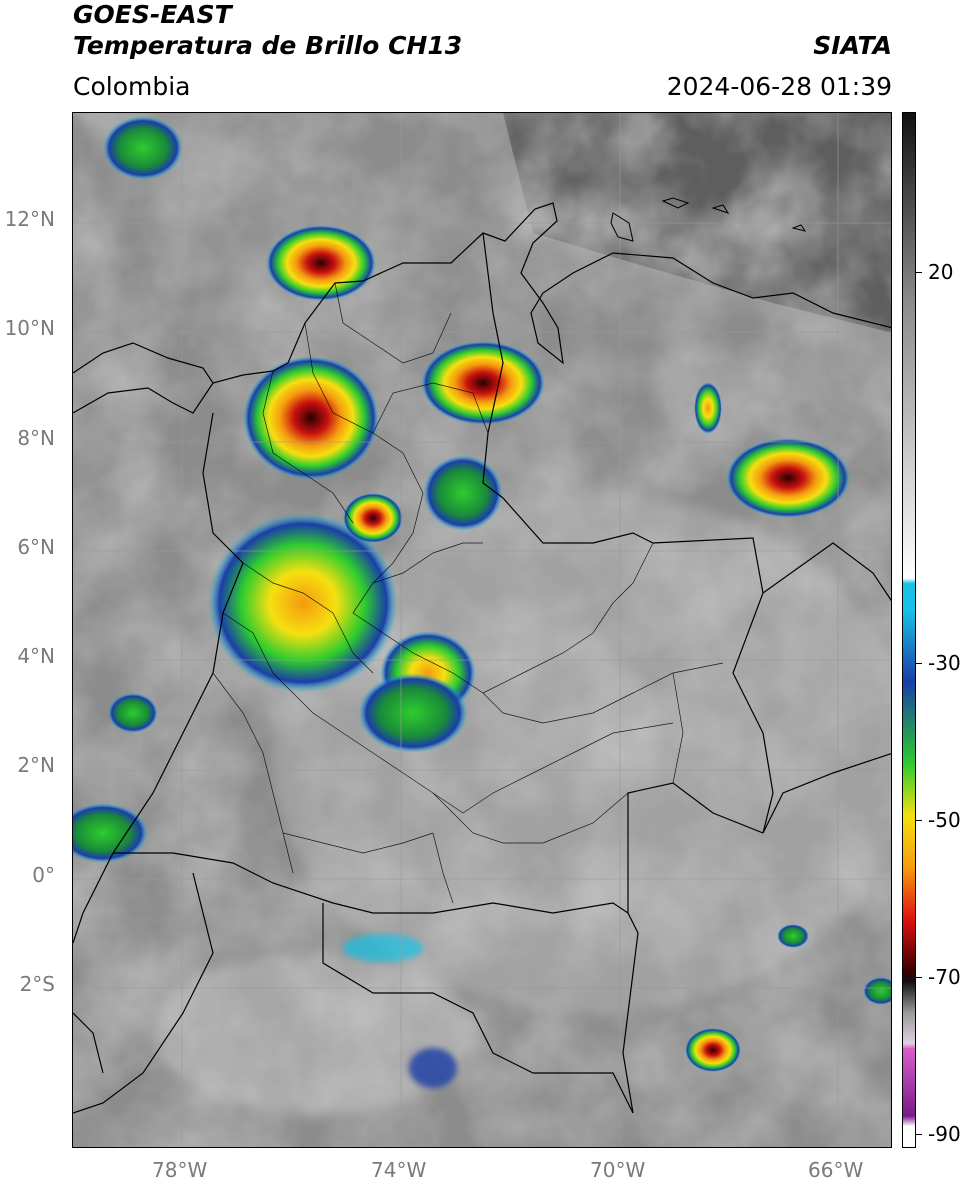  I want to click on lat-label-2n: 2°N, so click(36, 765).